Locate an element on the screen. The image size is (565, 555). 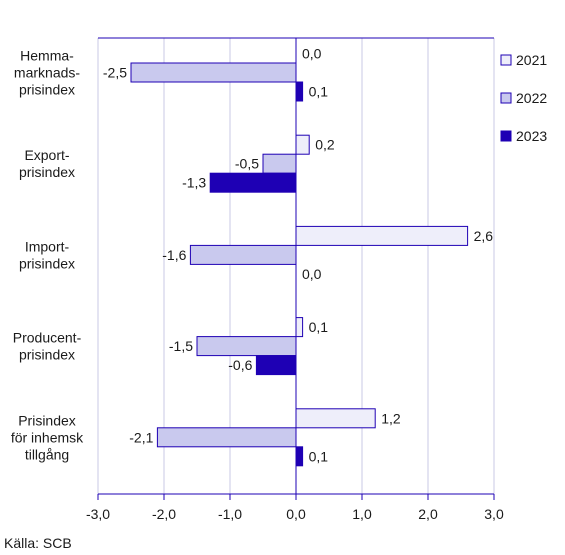
bar-3-2021 is located at coordinates (299, 327).